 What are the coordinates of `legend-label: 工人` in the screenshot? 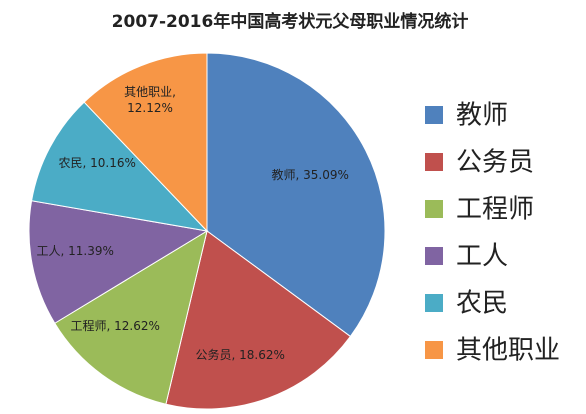 It's located at (482, 257).